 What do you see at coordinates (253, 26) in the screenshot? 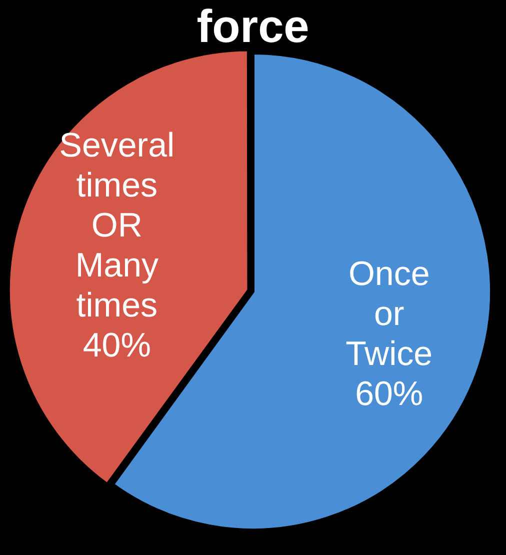
I see `chart-title: force` at bounding box center [253, 26].